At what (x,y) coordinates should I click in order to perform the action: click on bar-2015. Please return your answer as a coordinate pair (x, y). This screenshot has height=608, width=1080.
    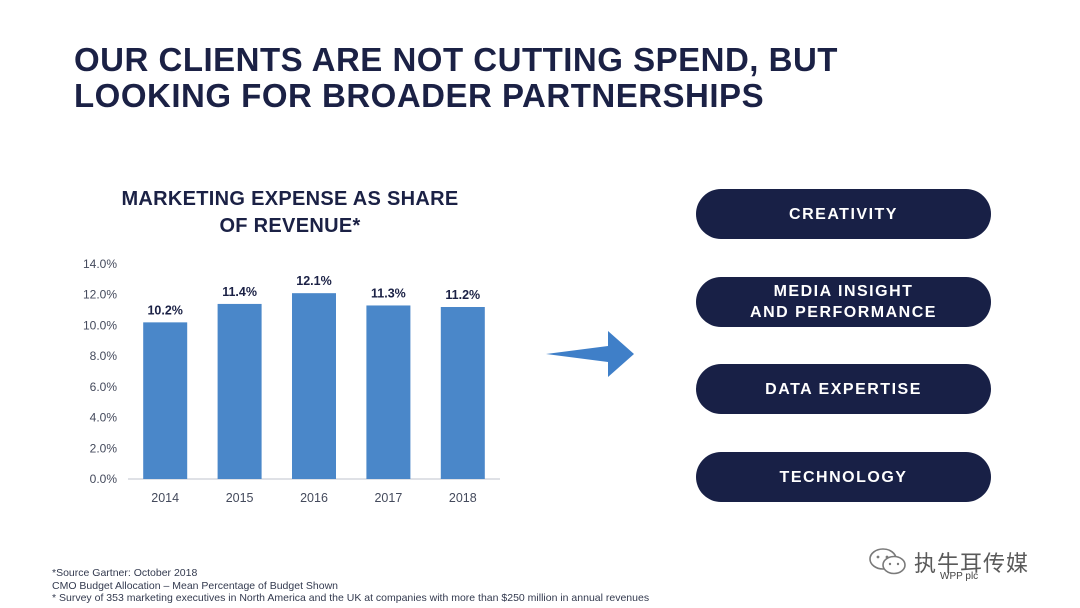
    Looking at the image, I should click on (239, 391).